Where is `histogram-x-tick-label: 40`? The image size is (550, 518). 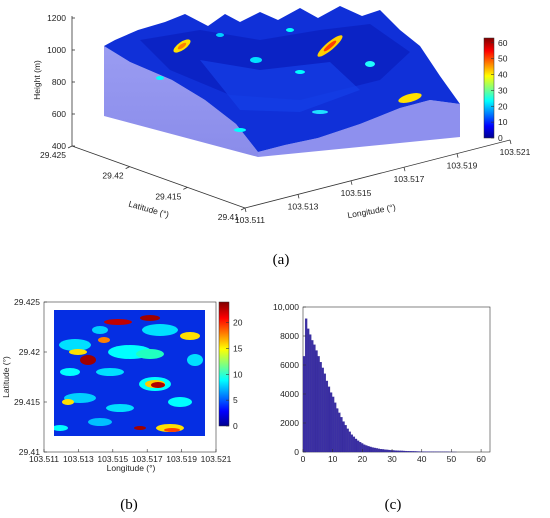 histogram-x-tick-label: 40 is located at coordinates (422, 459).